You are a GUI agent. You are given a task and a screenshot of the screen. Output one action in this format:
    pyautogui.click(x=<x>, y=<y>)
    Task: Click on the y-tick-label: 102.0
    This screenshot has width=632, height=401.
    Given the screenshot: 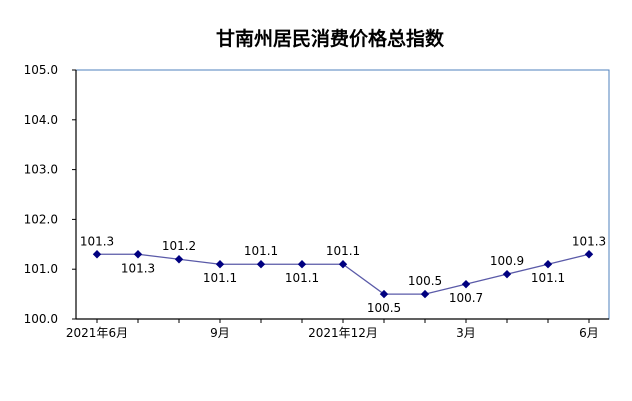 What is the action you would take?
    pyautogui.click(x=41, y=219)
    